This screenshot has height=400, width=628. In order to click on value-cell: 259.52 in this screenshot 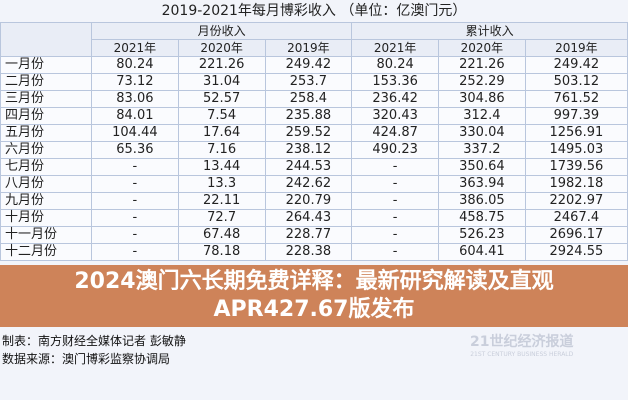, I will do `click(308, 133)`.